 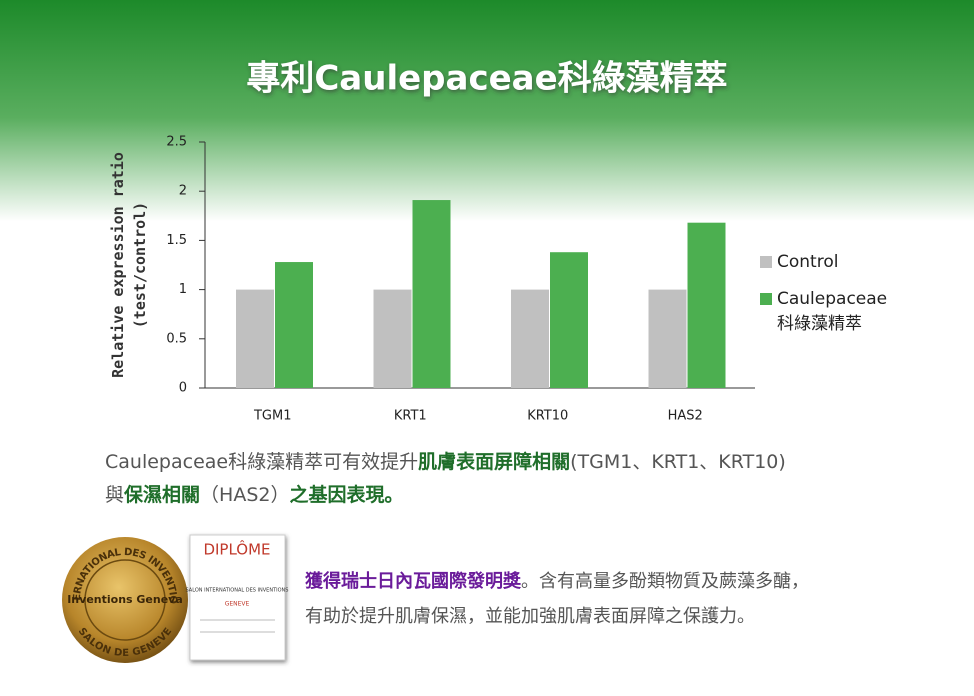 I want to click on medal-disc, so click(x=125, y=600).